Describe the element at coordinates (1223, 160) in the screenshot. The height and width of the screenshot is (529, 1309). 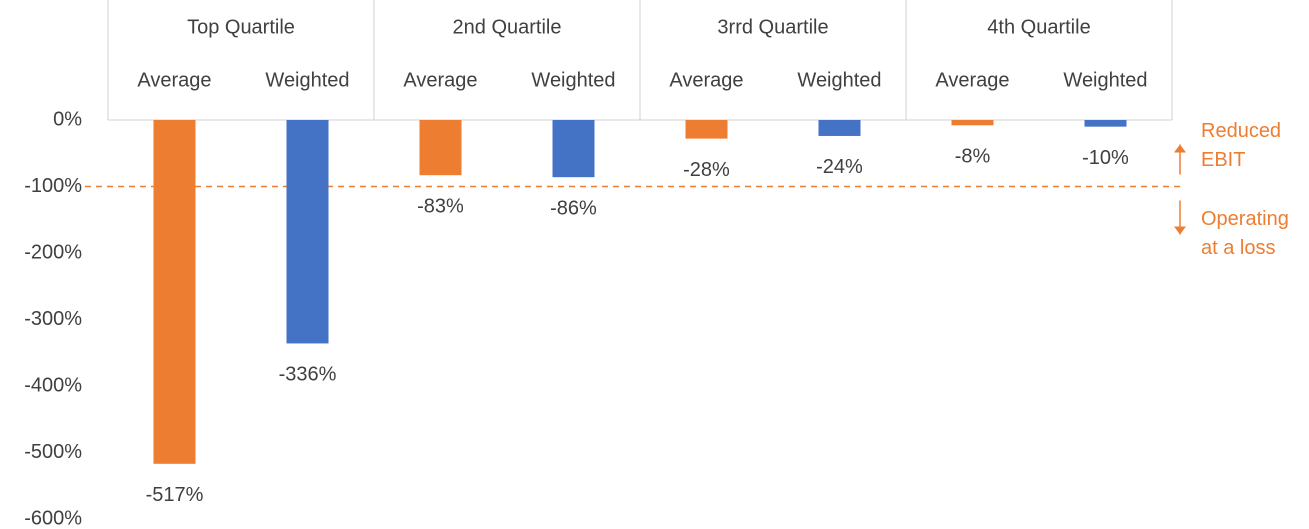
I see `annotation-text: EBIT` at that location.